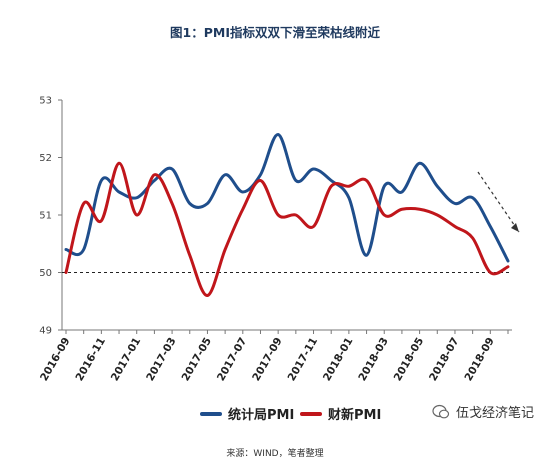  I want to click on legend-label-series-1: 统计局PMI, so click(261, 415).